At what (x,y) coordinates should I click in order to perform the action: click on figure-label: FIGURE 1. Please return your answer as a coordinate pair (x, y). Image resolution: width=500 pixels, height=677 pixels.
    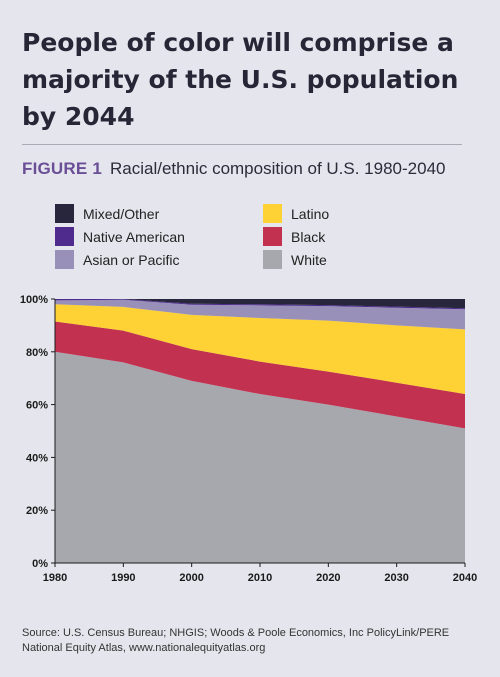
    Looking at the image, I should click on (62, 168).